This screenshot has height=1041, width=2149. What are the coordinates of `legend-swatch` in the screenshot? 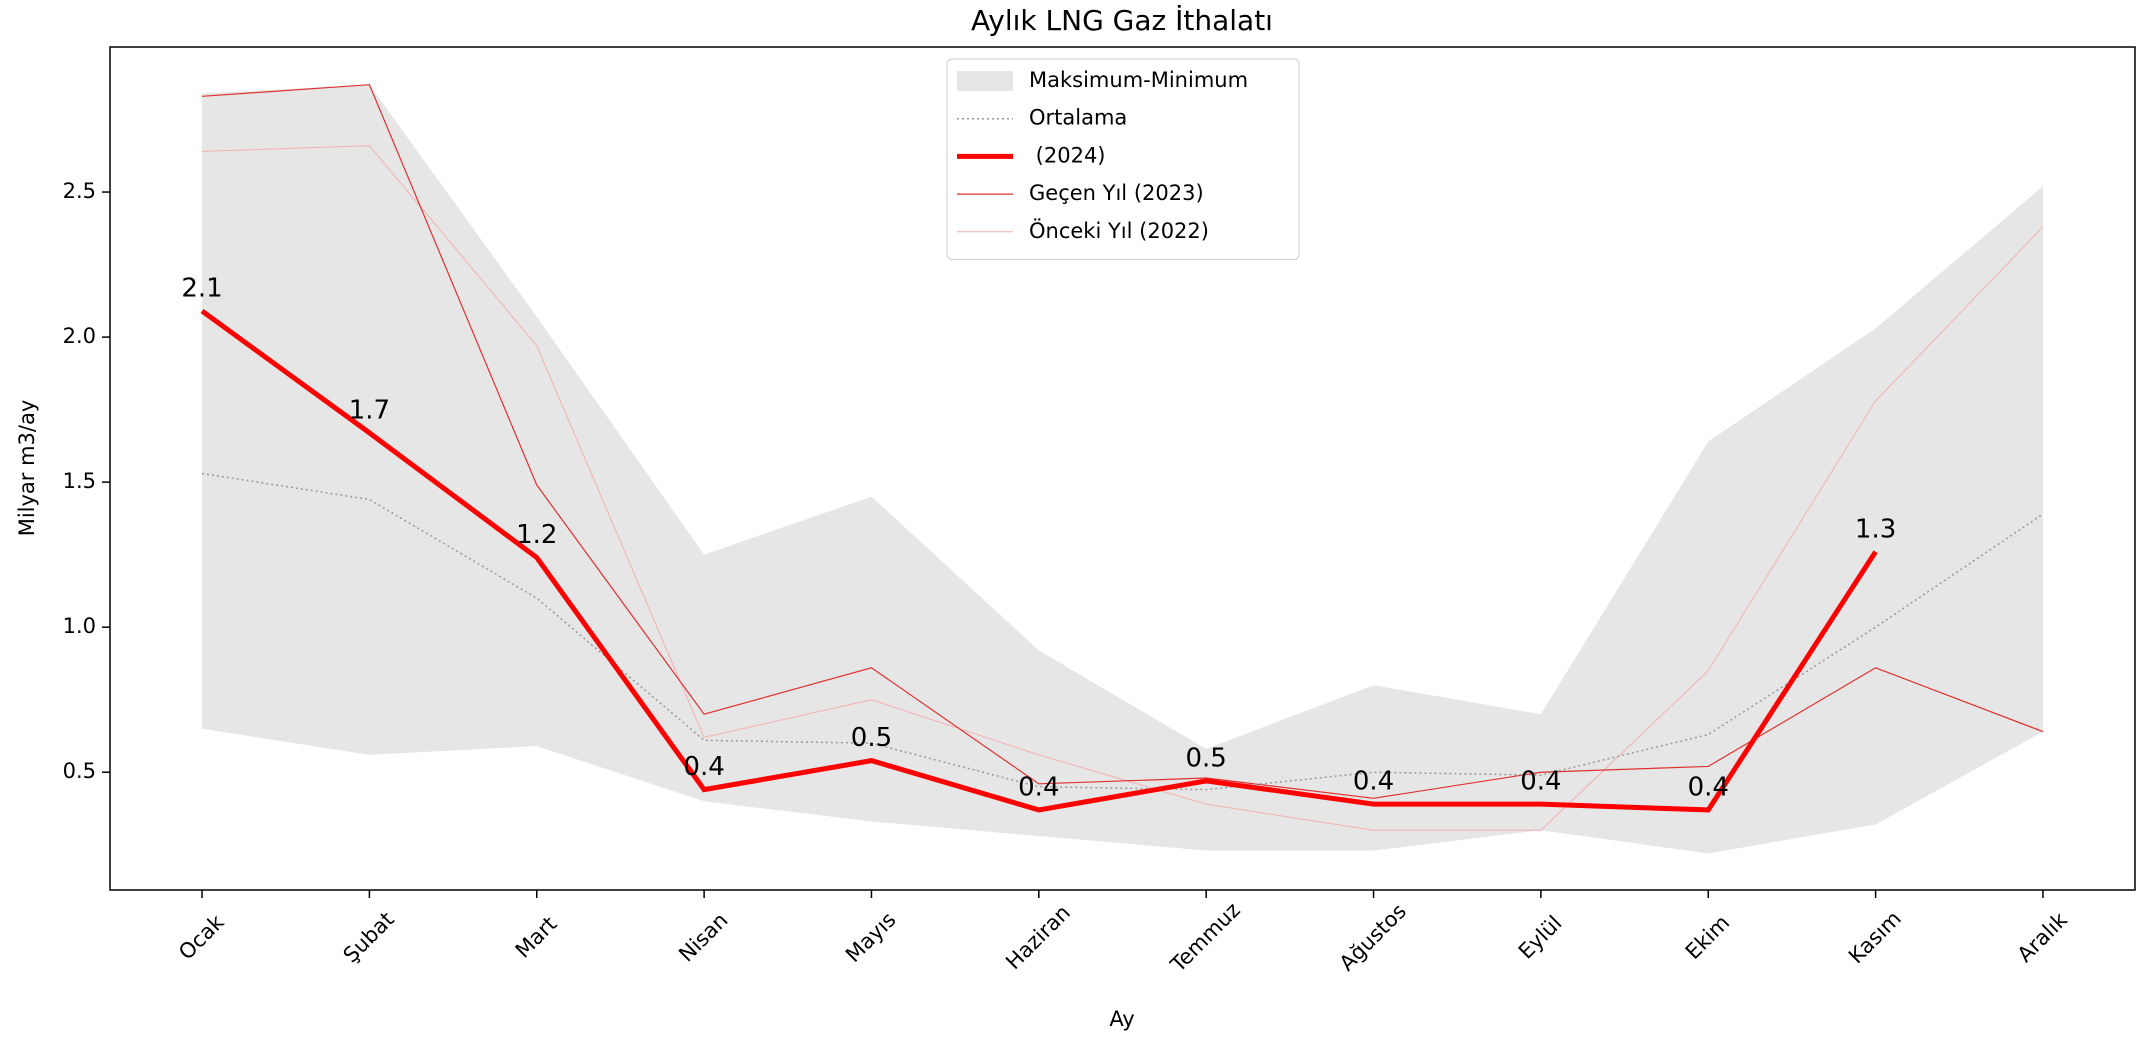 It's located at (985, 81).